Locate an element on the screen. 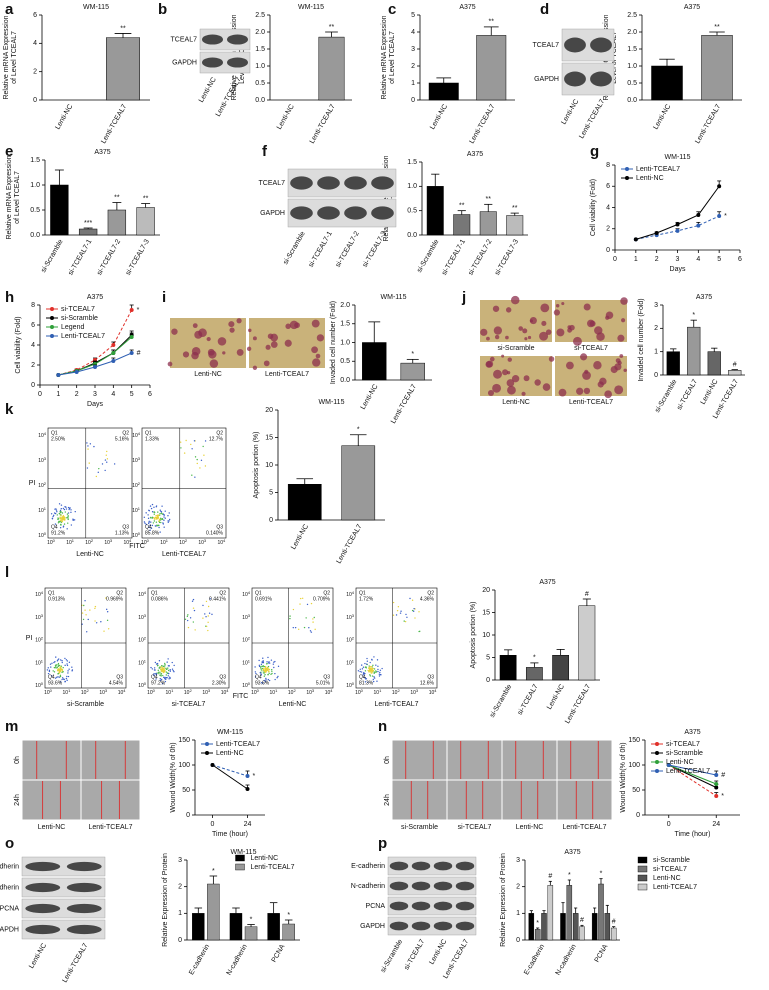  y-axis-label: Relative Expression of Protein is located at coordinates (503, 900).